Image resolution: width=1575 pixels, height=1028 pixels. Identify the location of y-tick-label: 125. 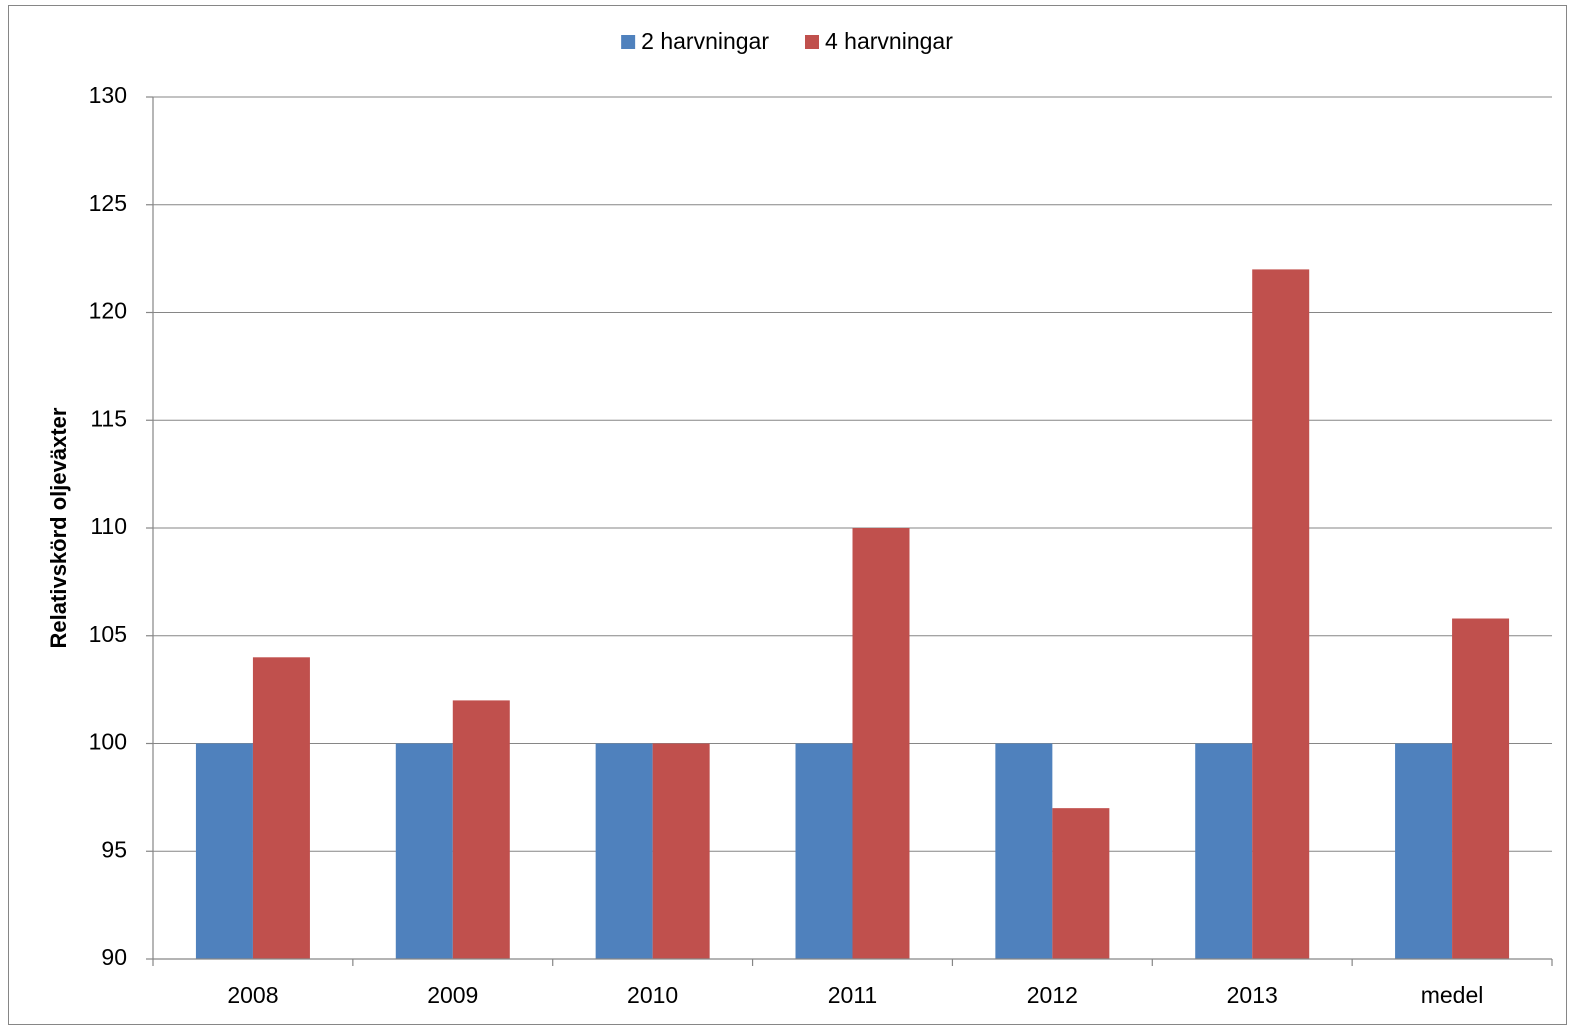
(108, 203).